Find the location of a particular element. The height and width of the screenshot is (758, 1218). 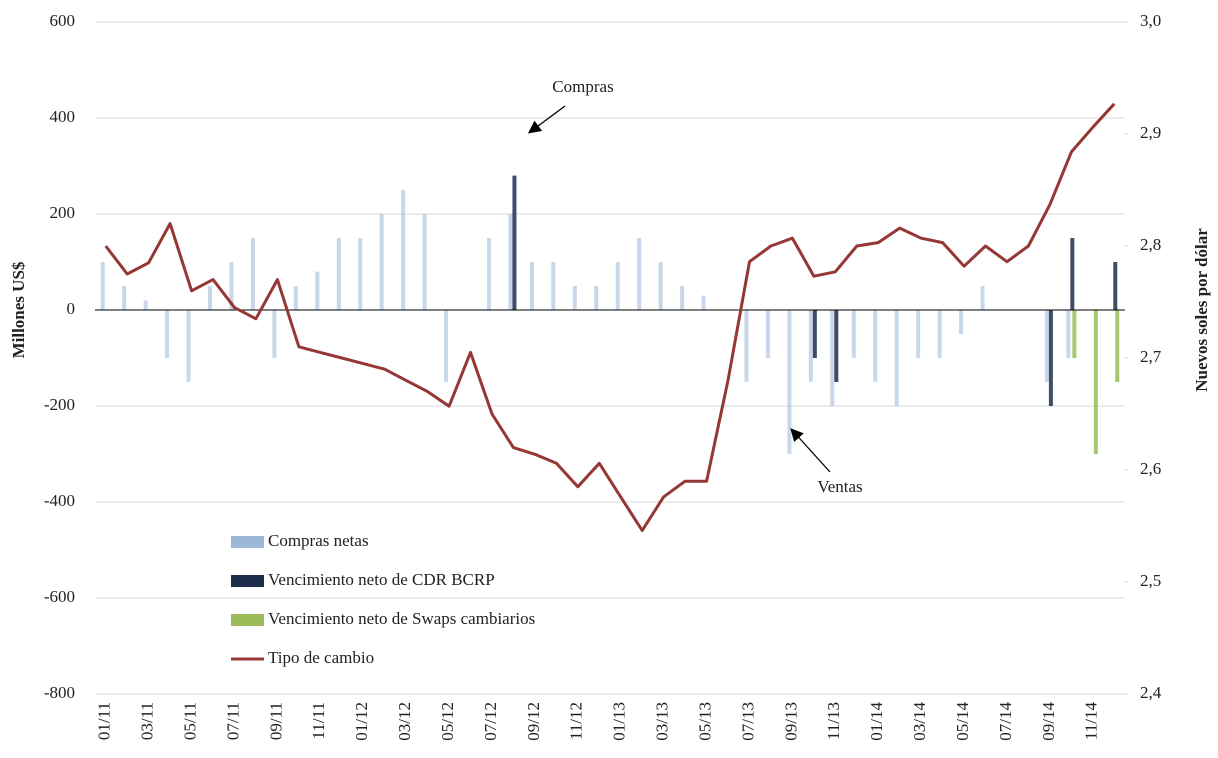

x-tick-label: 03/11 is located at coordinates (147, 721).